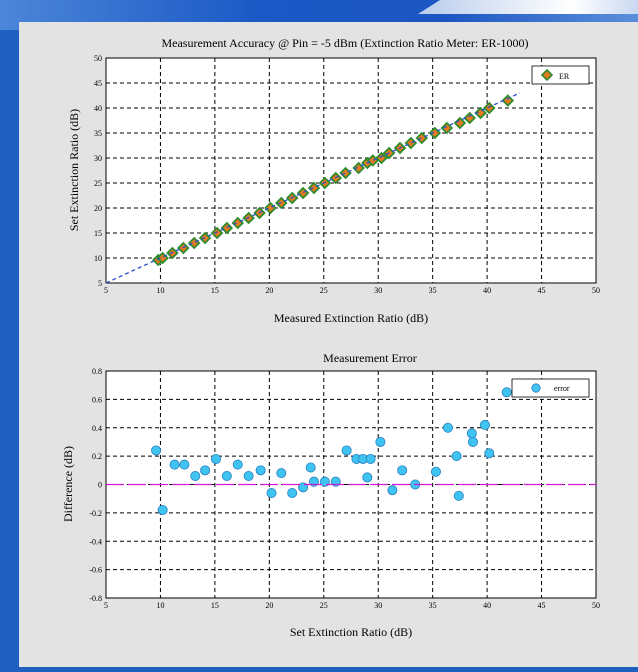 This screenshot has width=638, height=672. What do you see at coordinates (100, 283) in the screenshot?
I see `c1-y-tick-label: 5` at bounding box center [100, 283].